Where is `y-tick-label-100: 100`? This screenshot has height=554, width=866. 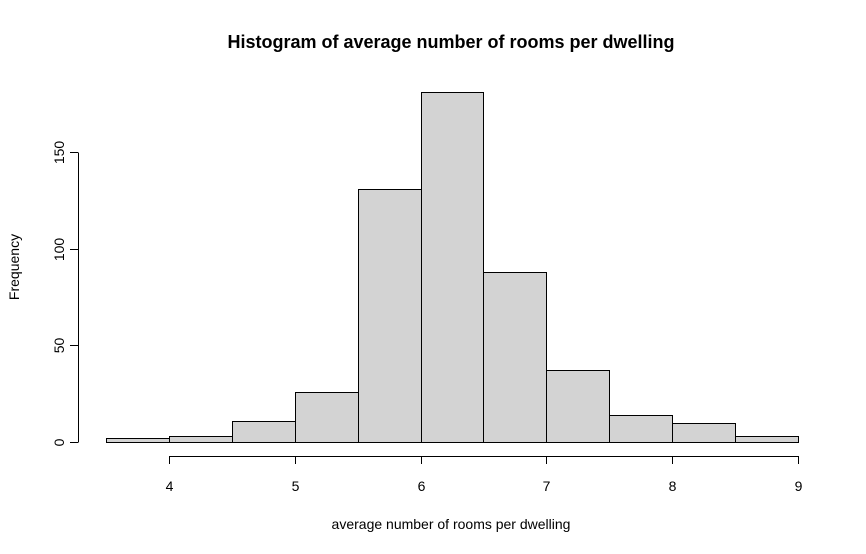
y-tick-label-100: 100 is located at coordinates (59, 250).